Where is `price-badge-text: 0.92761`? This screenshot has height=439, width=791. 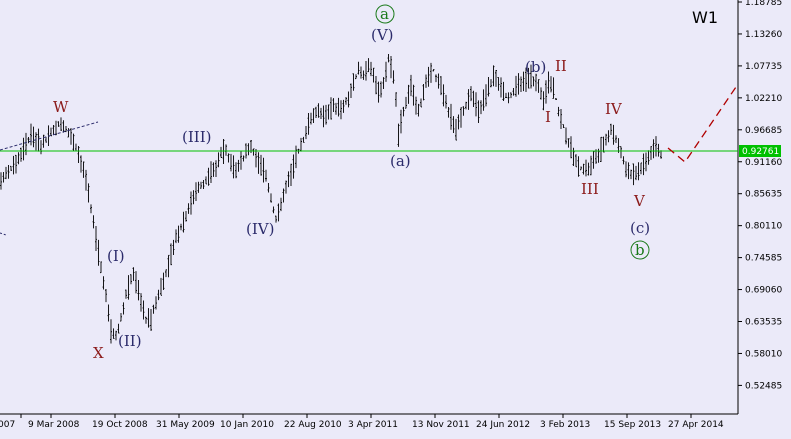
price-badge-text: 0.92761 is located at coordinates (760, 152).